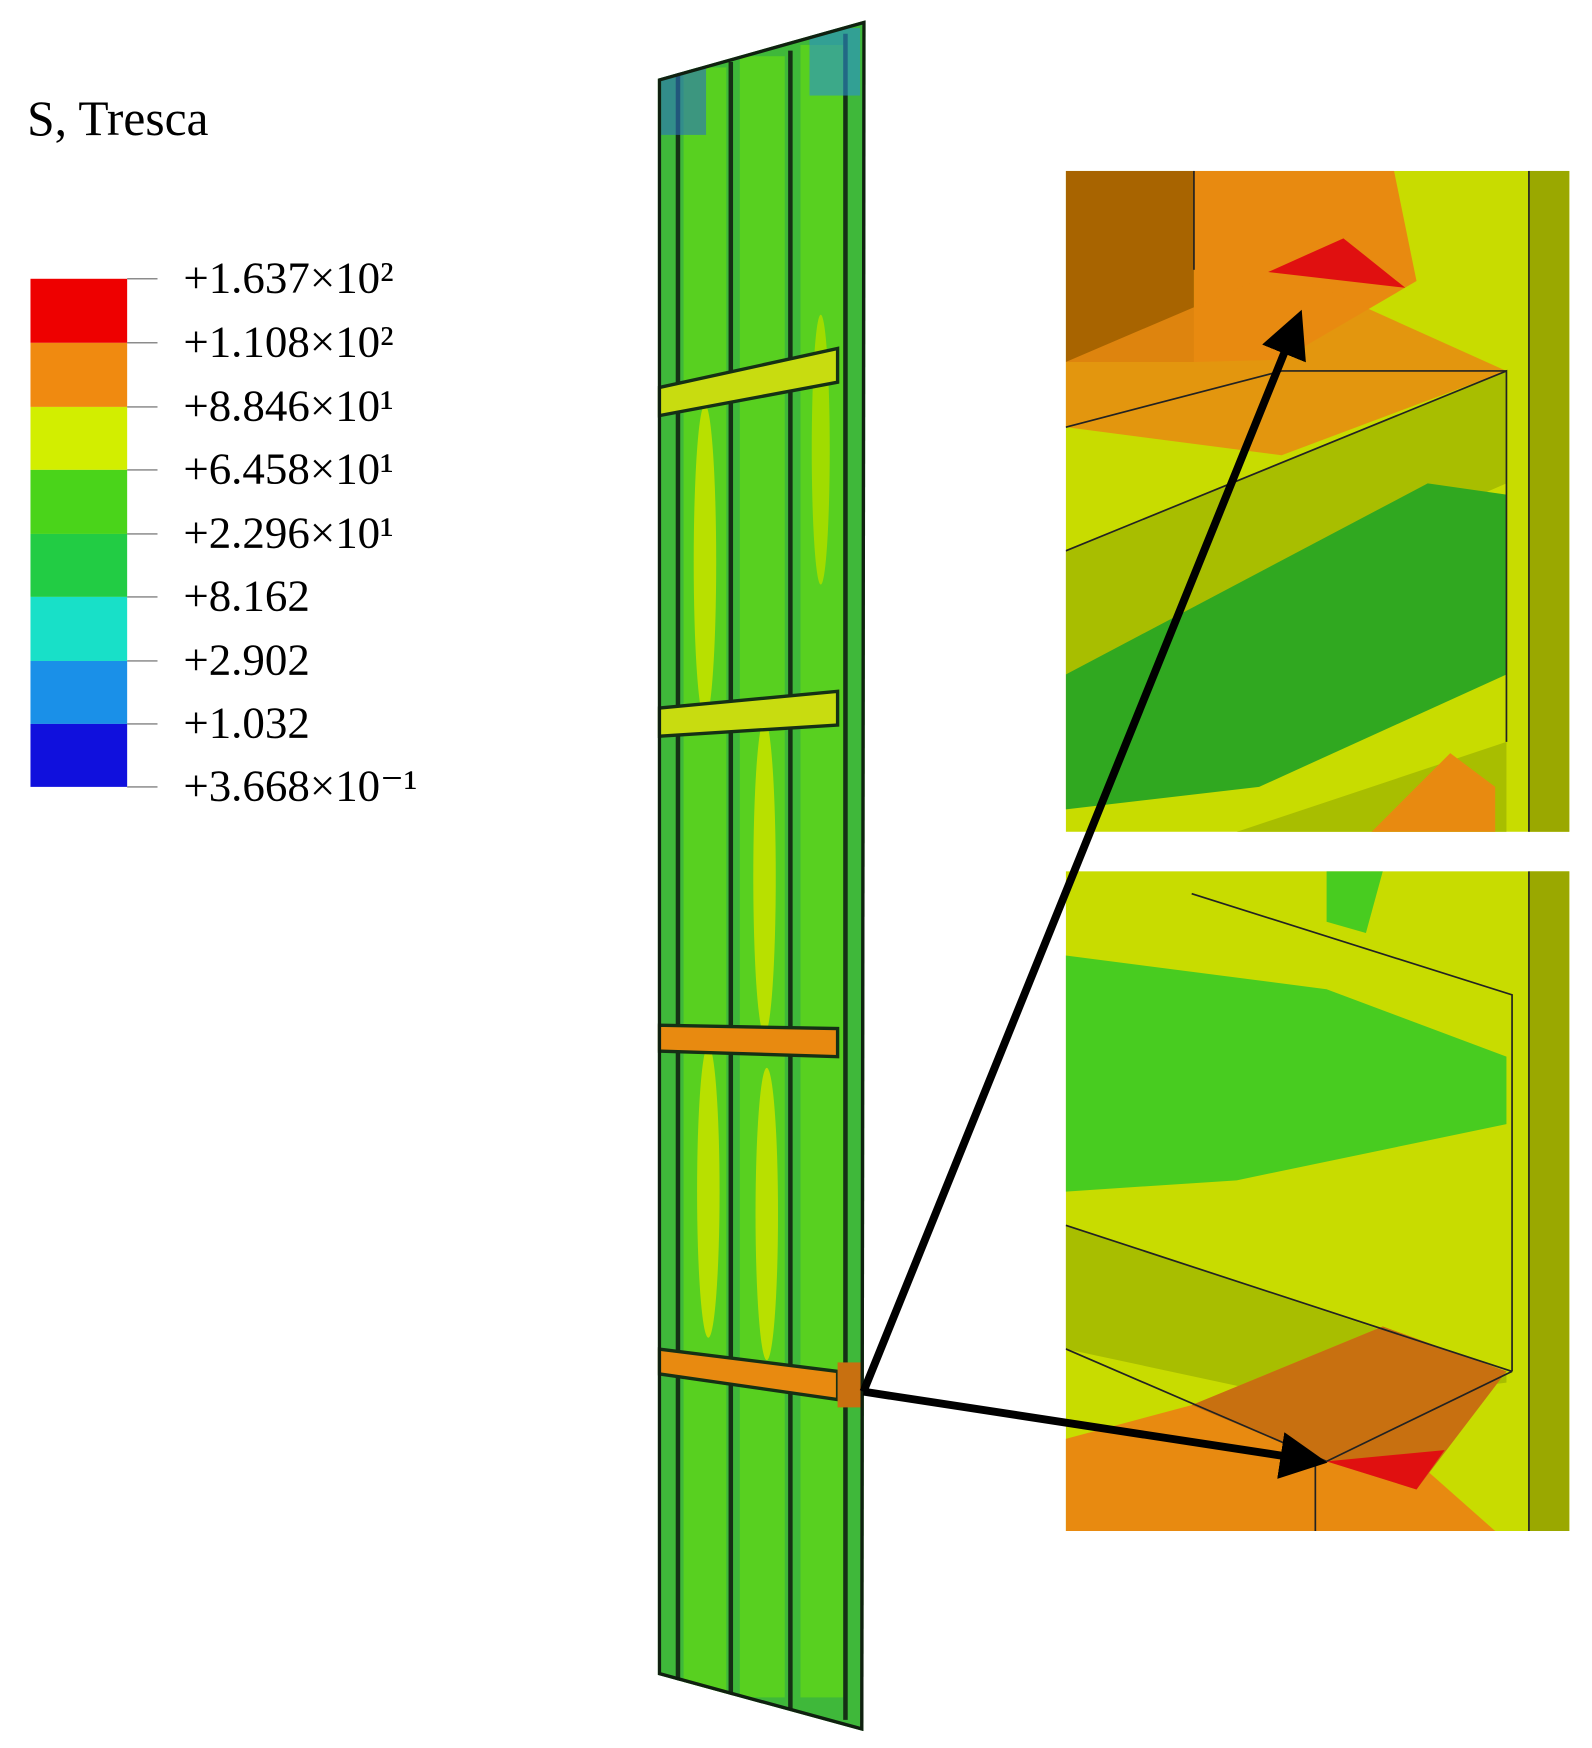  What do you see at coordinates (246, 722) in the screenshot?
I see `legend-label: +1.032` at bounding box center [246, 722].